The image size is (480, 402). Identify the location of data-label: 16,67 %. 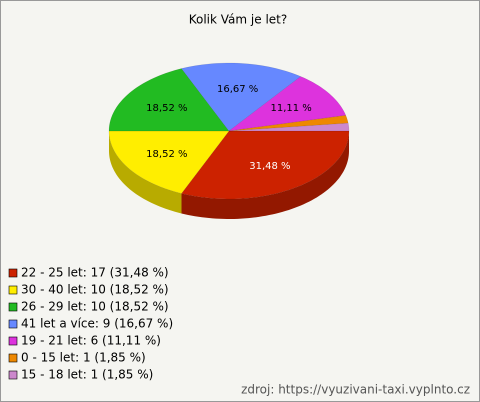
(237, 89).